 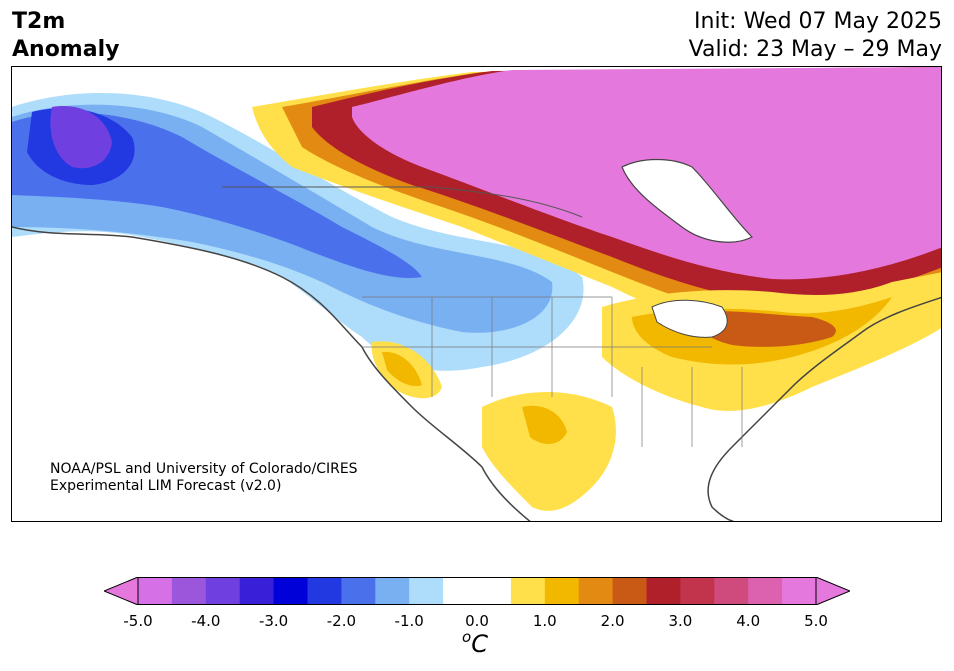 I want to click on map-title: T2m Anomaly, so click(x=65, y=36).